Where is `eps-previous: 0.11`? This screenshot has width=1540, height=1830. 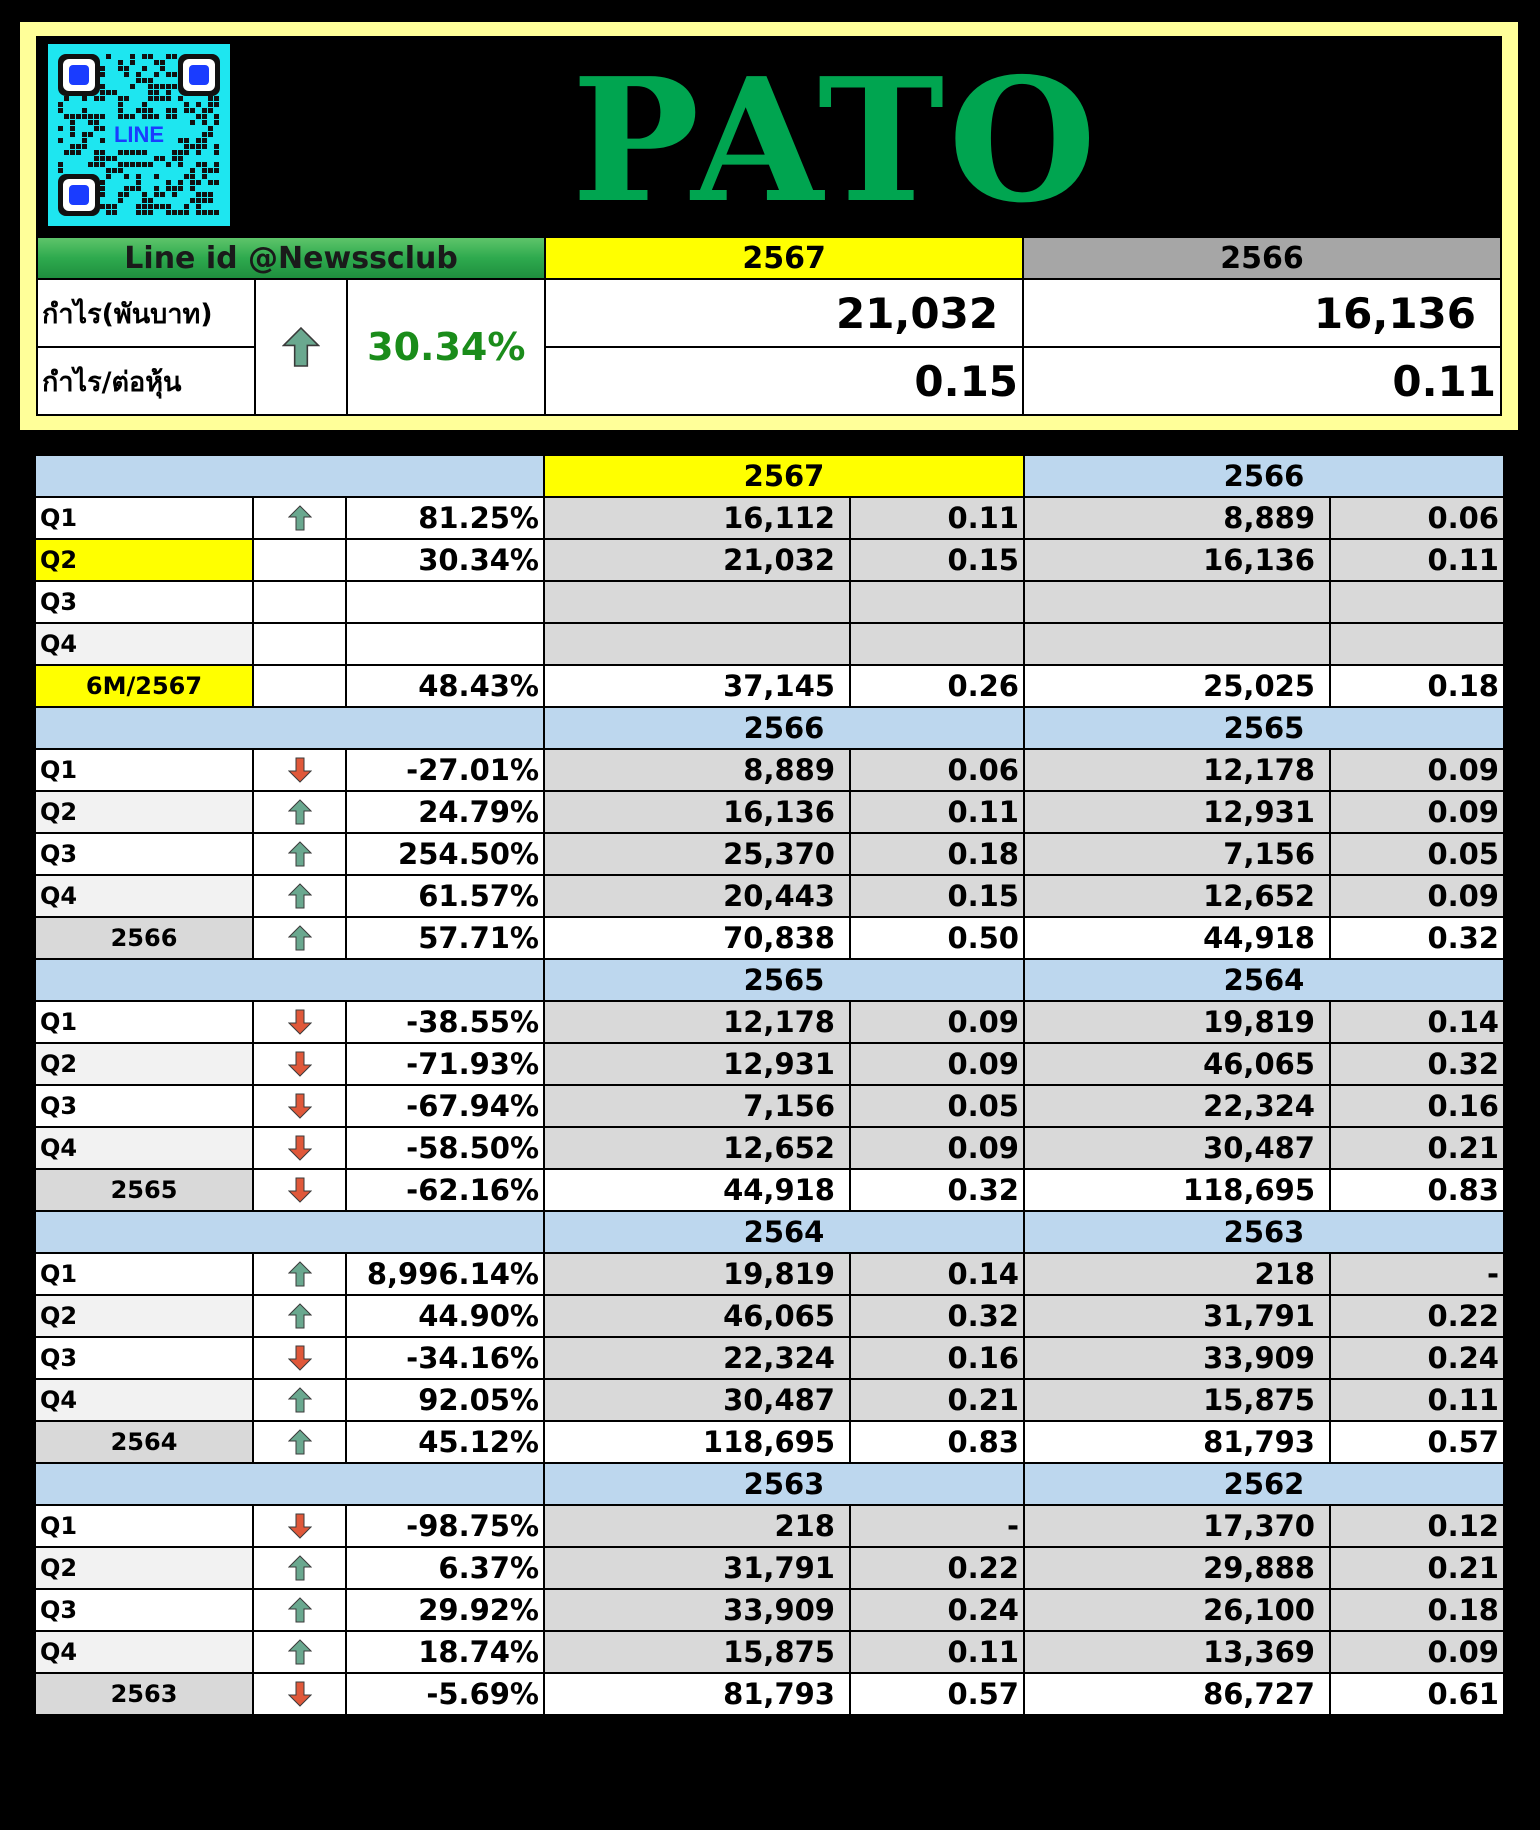 eps-previous: 0.11 is located at coordinates (1417, 1400).